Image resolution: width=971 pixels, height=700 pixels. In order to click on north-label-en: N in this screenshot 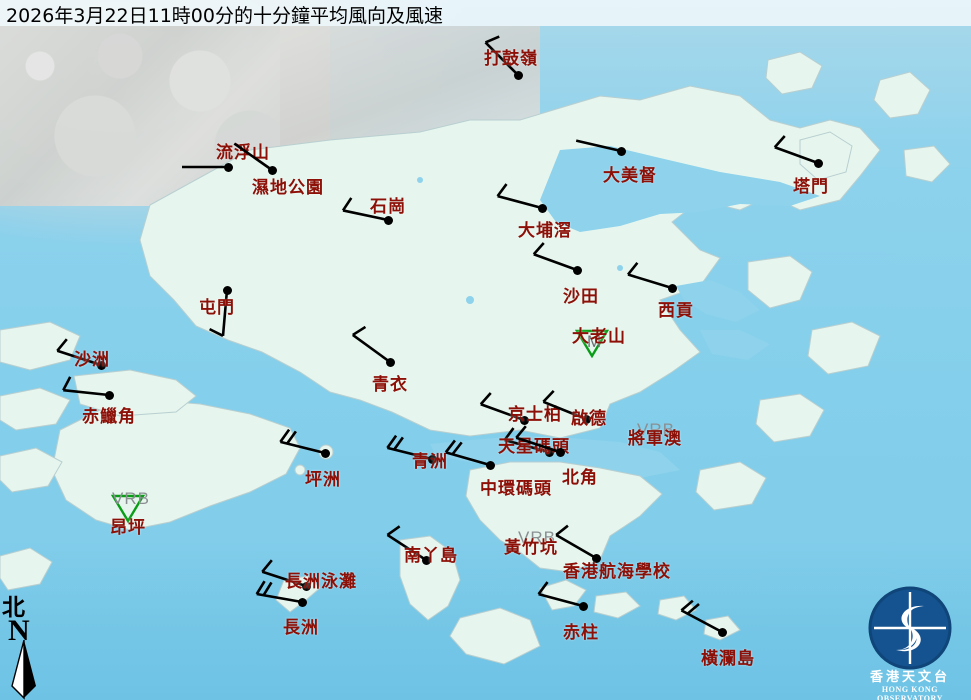, I will do `click(19, 630)`.